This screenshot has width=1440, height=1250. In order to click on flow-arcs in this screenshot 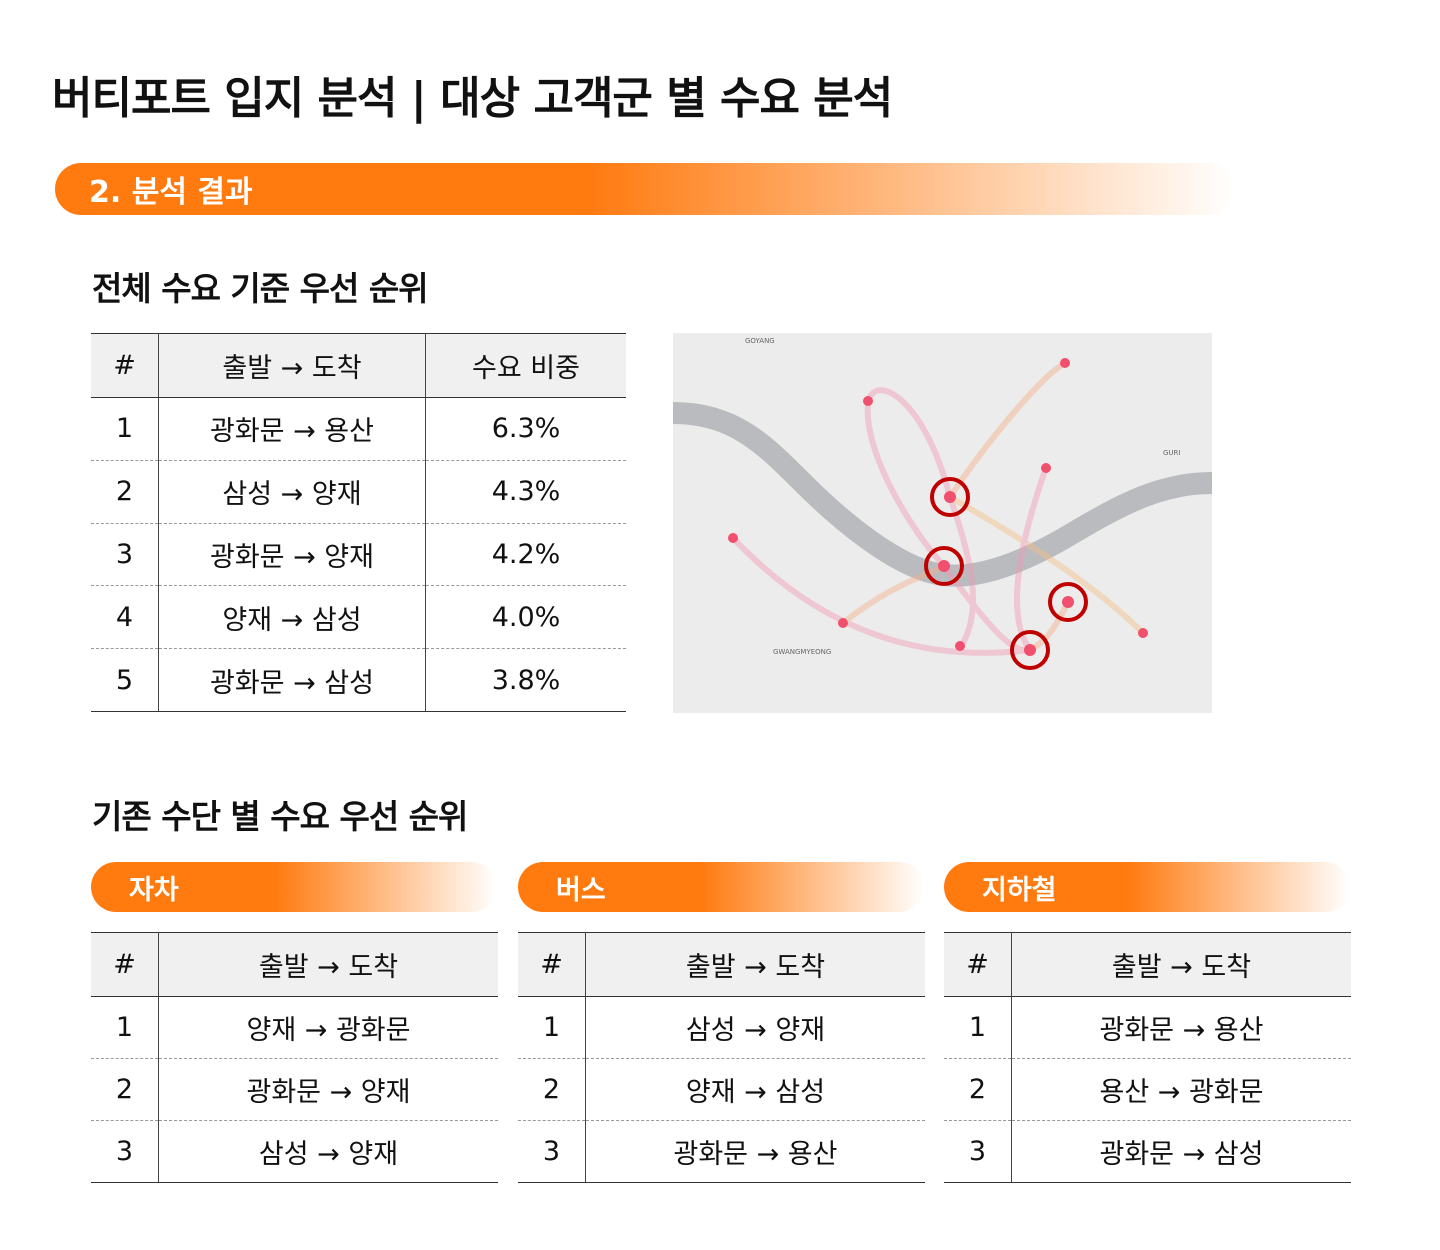, I will do `click(938, 508)`.